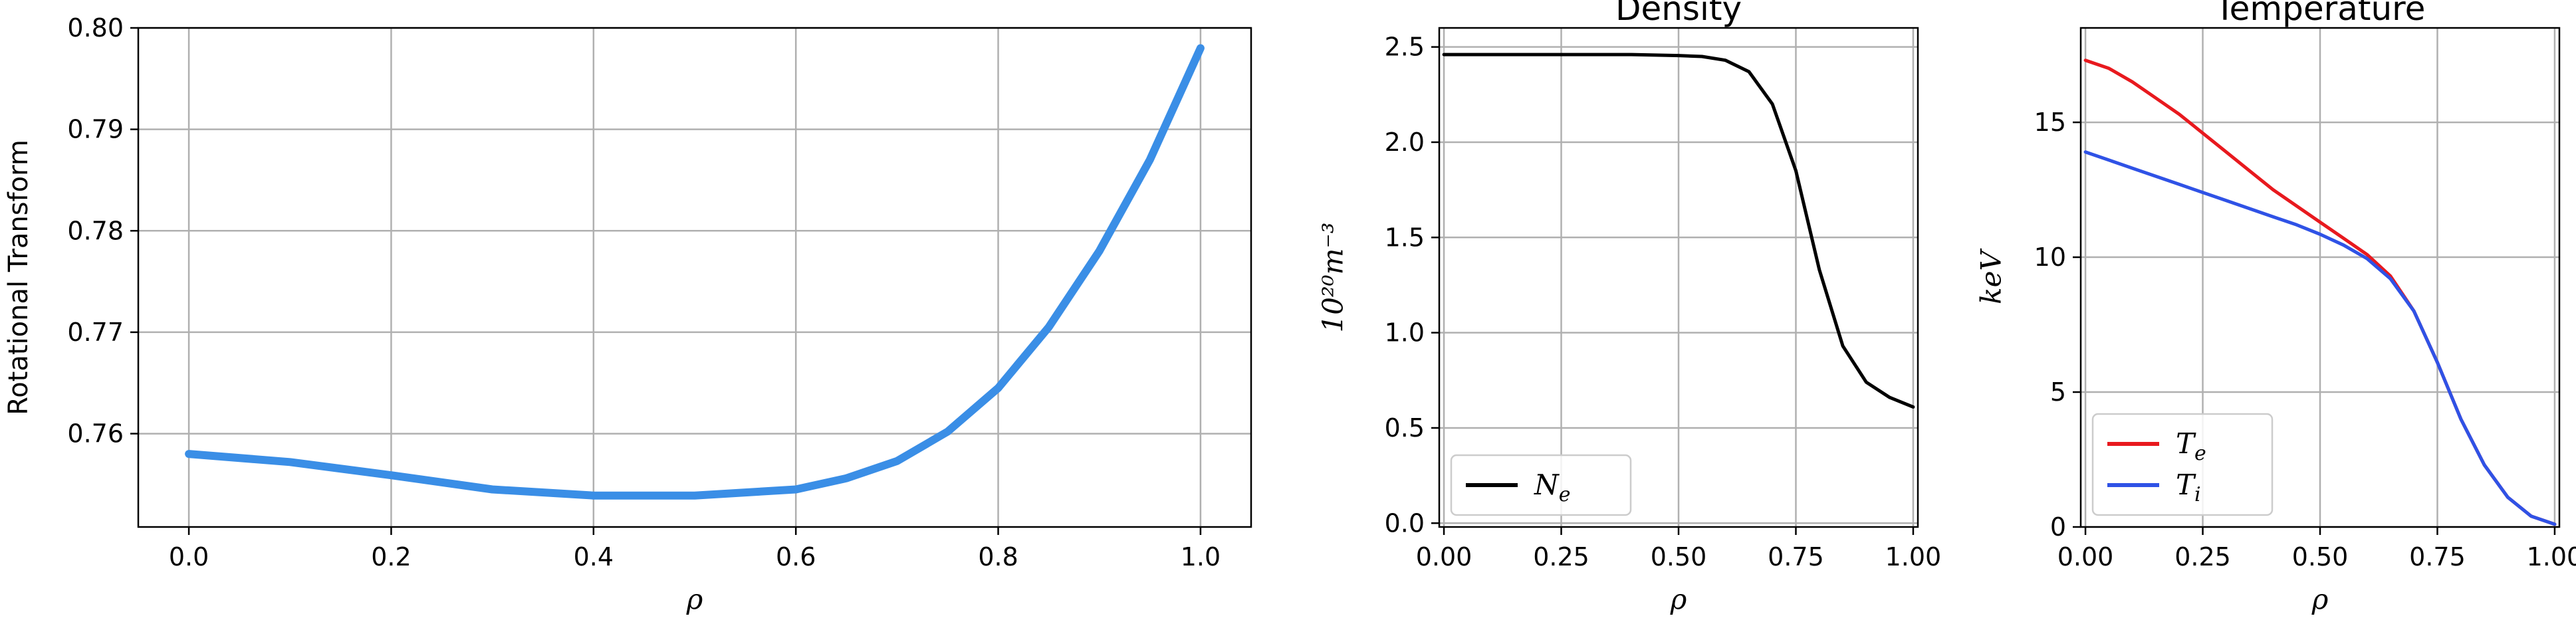 The height and width of the screenshot is (620, 2576). What do you see at coordinates (594, 556) in the screenshot?
I see `x-tick-label: 0.4` at bounding box center [594, 556].